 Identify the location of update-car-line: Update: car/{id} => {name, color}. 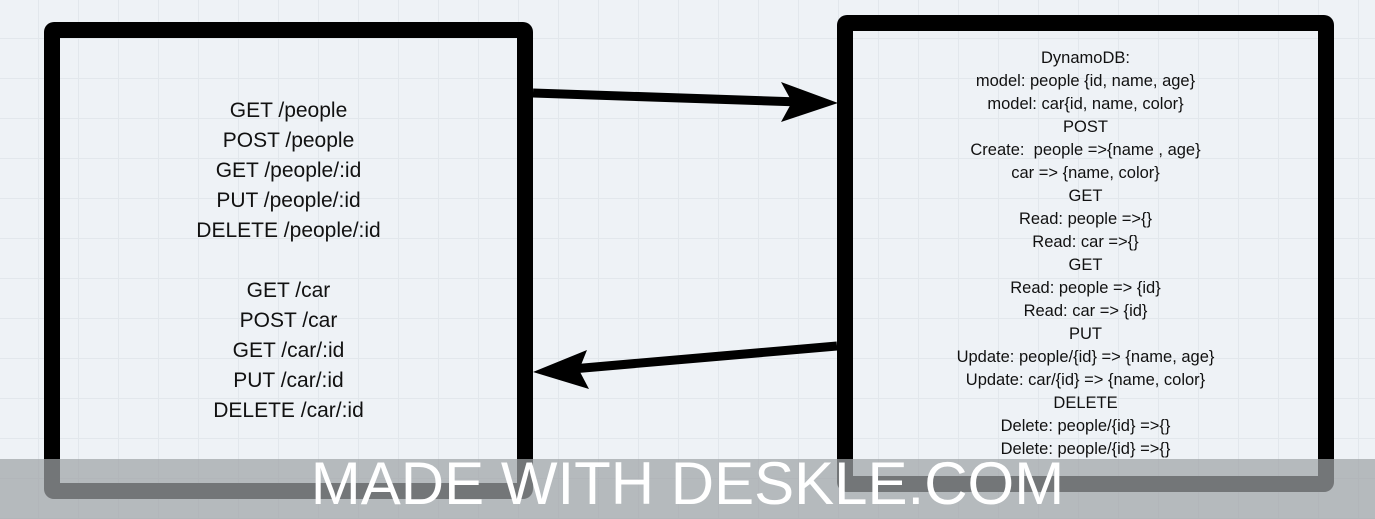
(1085, 380).